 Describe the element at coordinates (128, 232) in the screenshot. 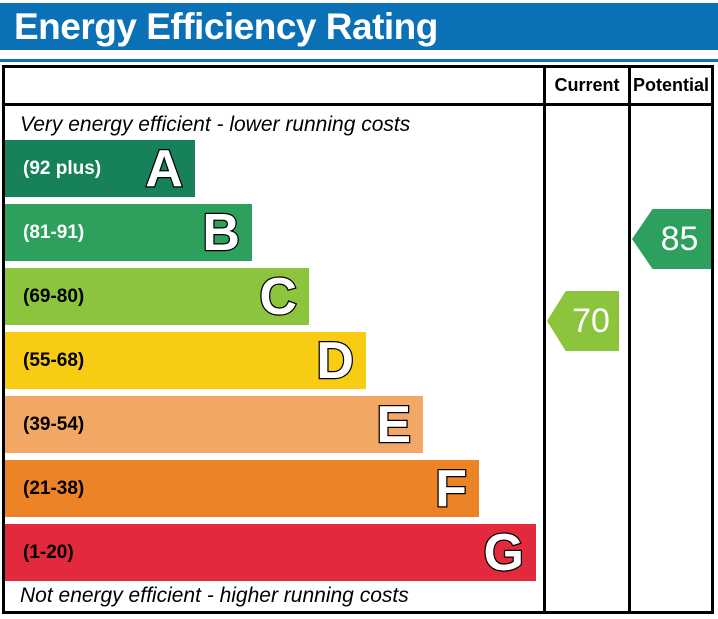

I see `band-bar-b: (81-91) B` at that location.